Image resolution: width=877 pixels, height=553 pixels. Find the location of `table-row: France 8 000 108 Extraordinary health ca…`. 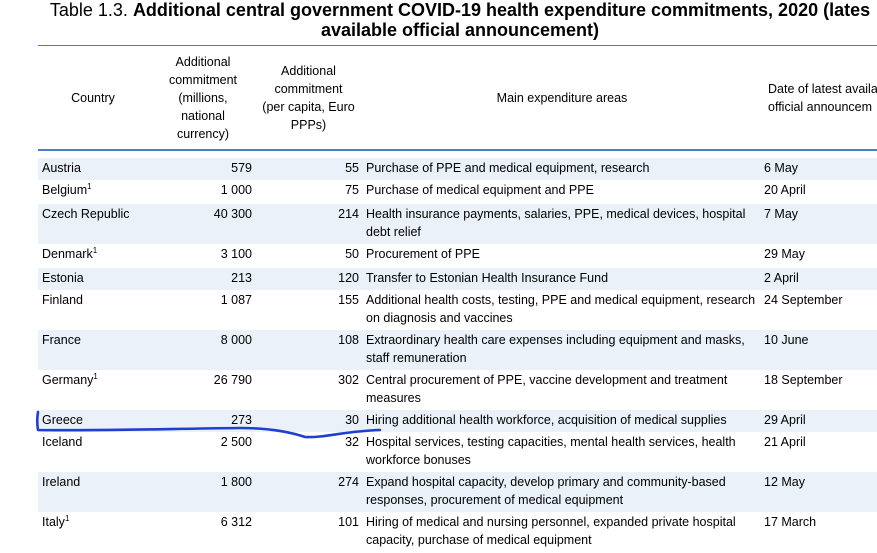

table-row: France 8 000 108 Extraordinary health ca… is located at coordinates (457, 350).